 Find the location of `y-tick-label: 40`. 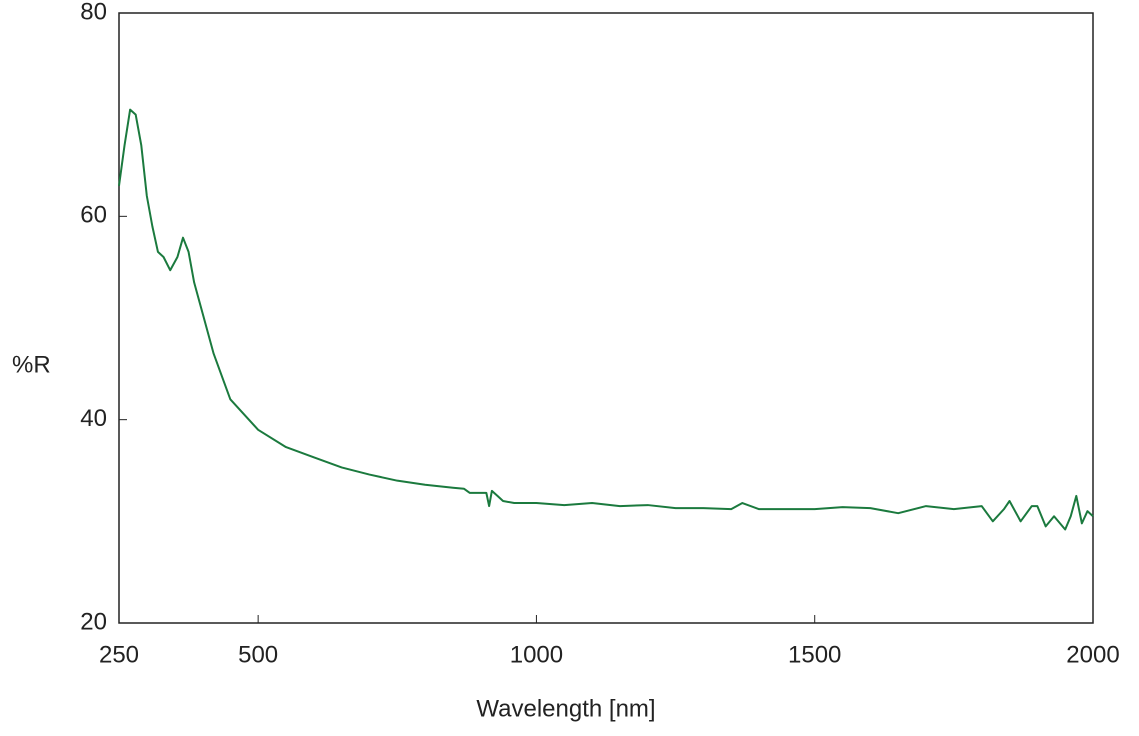

y-tick-label: 40 is located at coordinates (93, 418).